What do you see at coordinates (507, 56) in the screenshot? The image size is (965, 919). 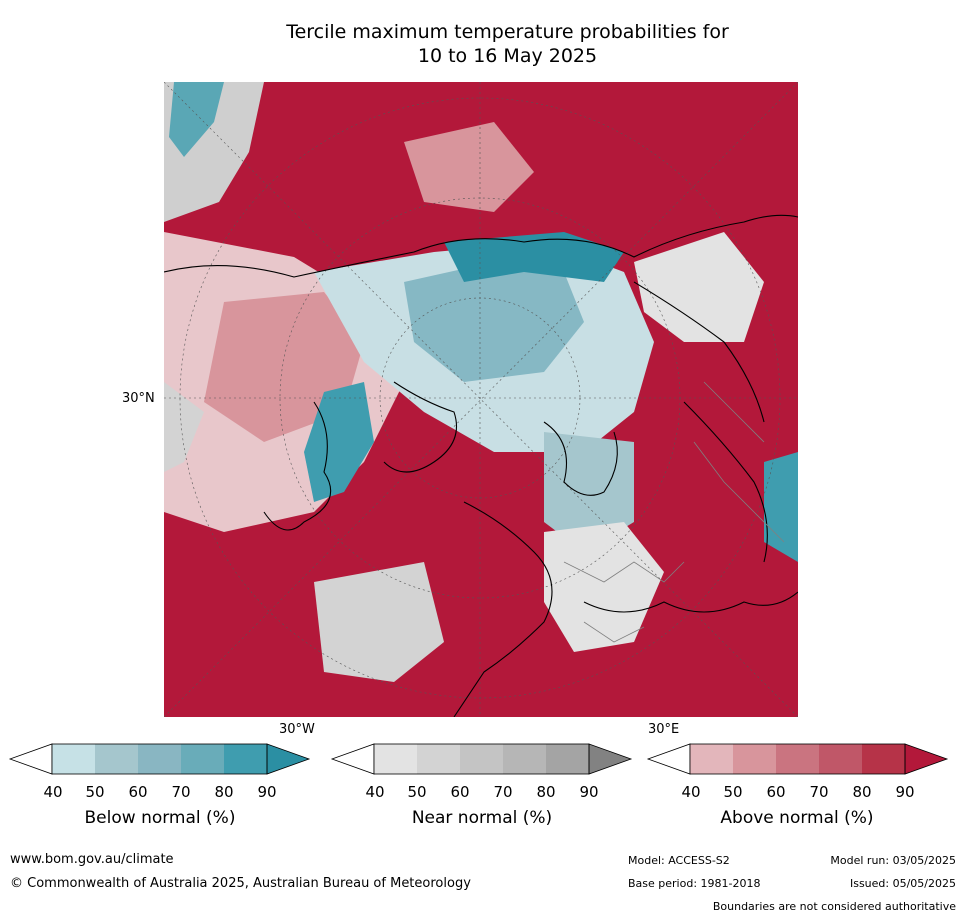 I see `title-line-2: 10 to 16 May 2025` at bounding box center [507, 56].